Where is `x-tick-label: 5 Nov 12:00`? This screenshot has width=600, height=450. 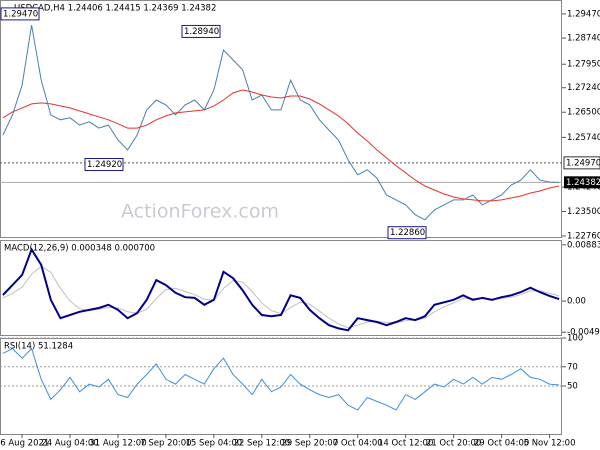 x-tick-label: 5 Nov 12:00 is located at coordinates (550, 444).